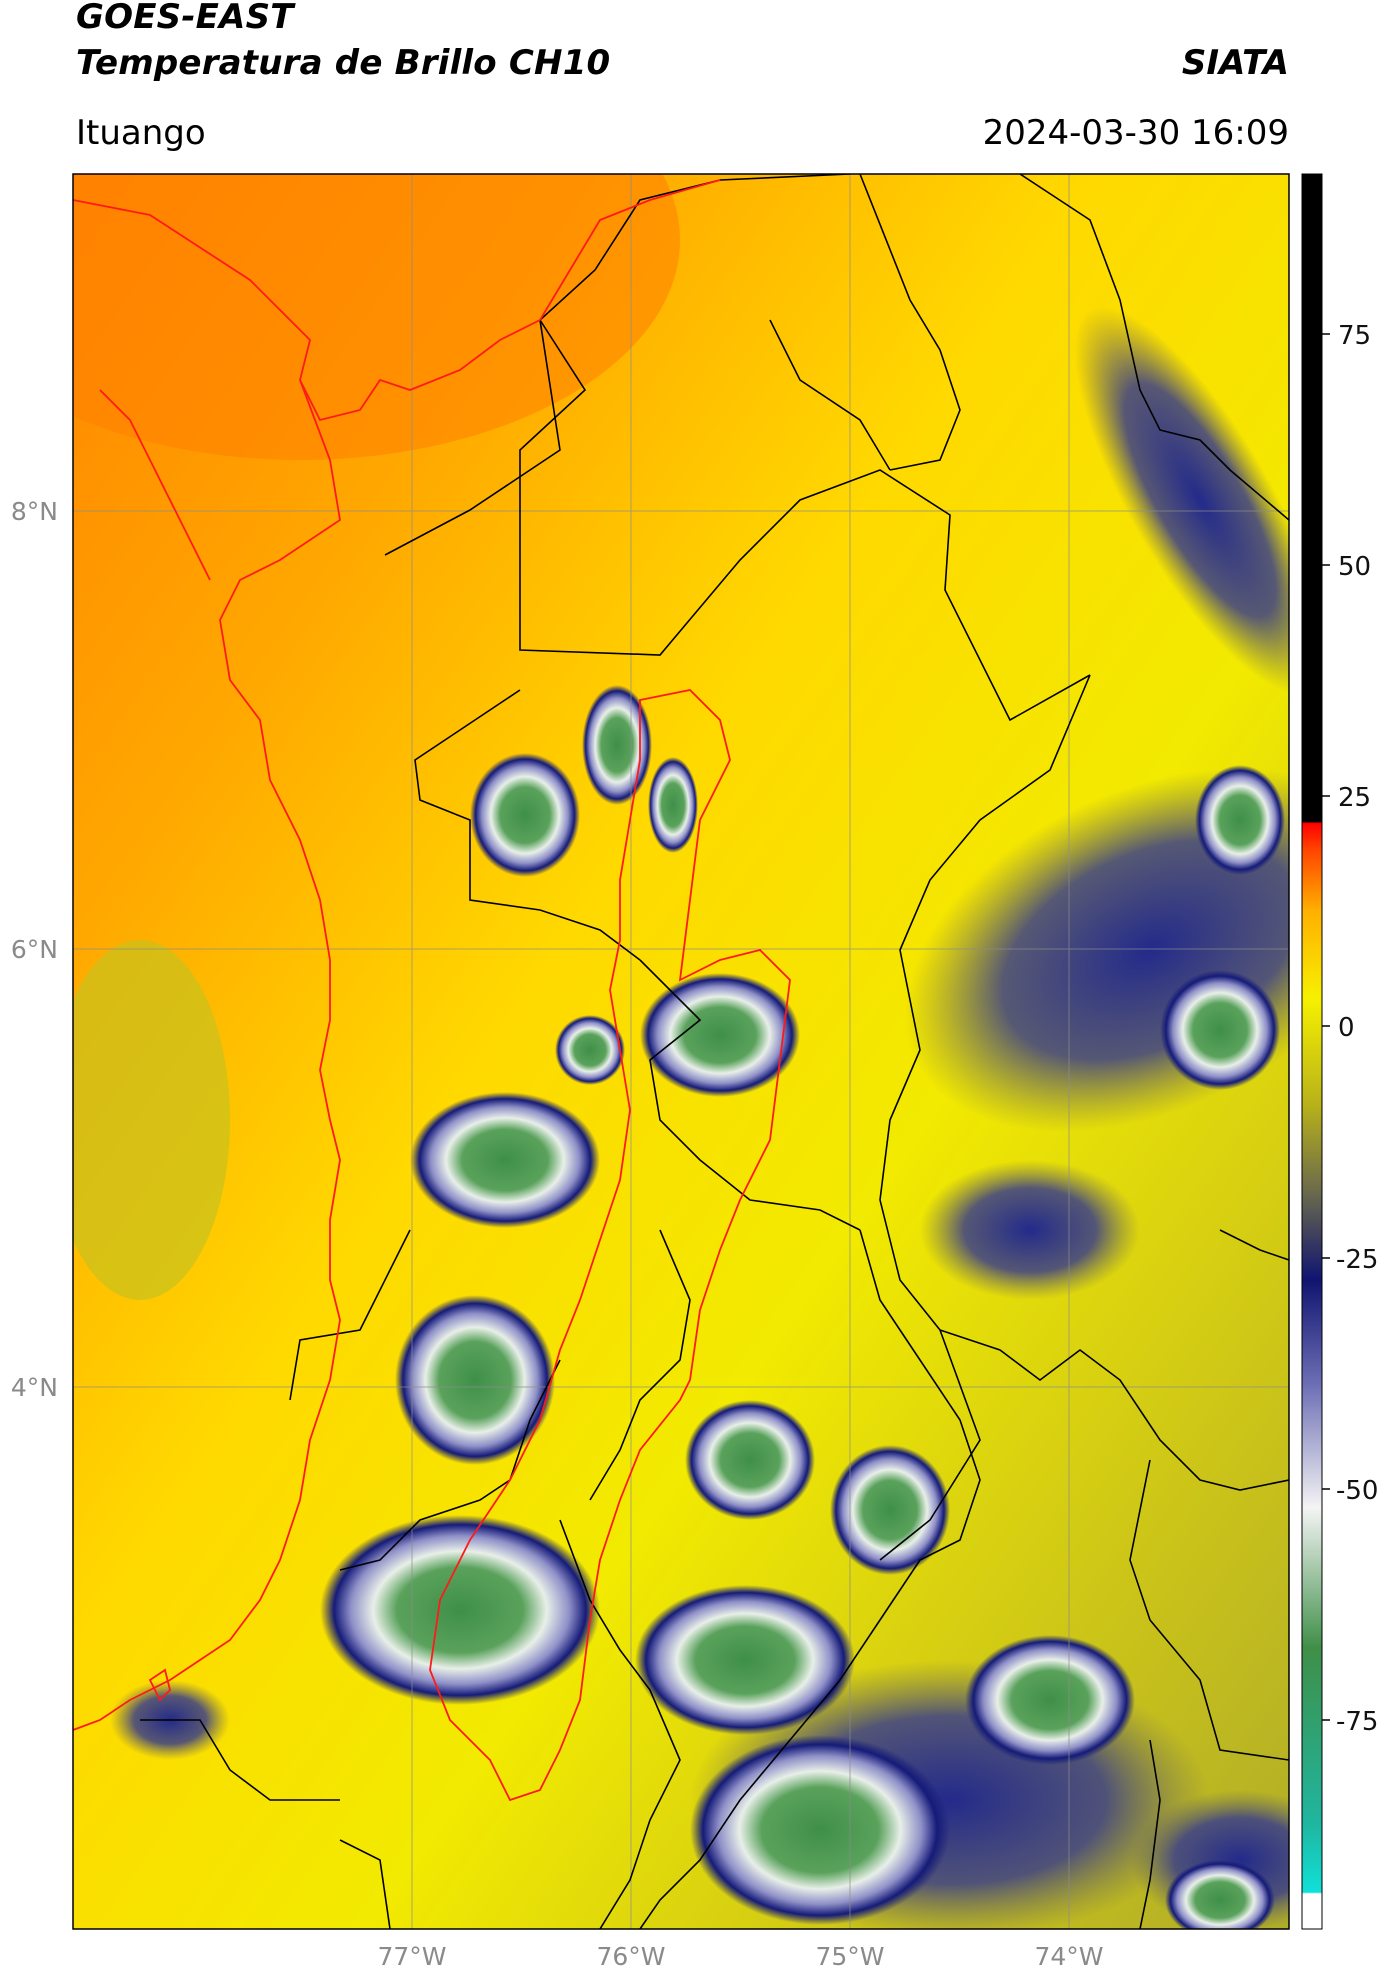  Describe the element at coordinates (34, 949) in the screenshot. I see `lat-label-6: 6°N` at that location.